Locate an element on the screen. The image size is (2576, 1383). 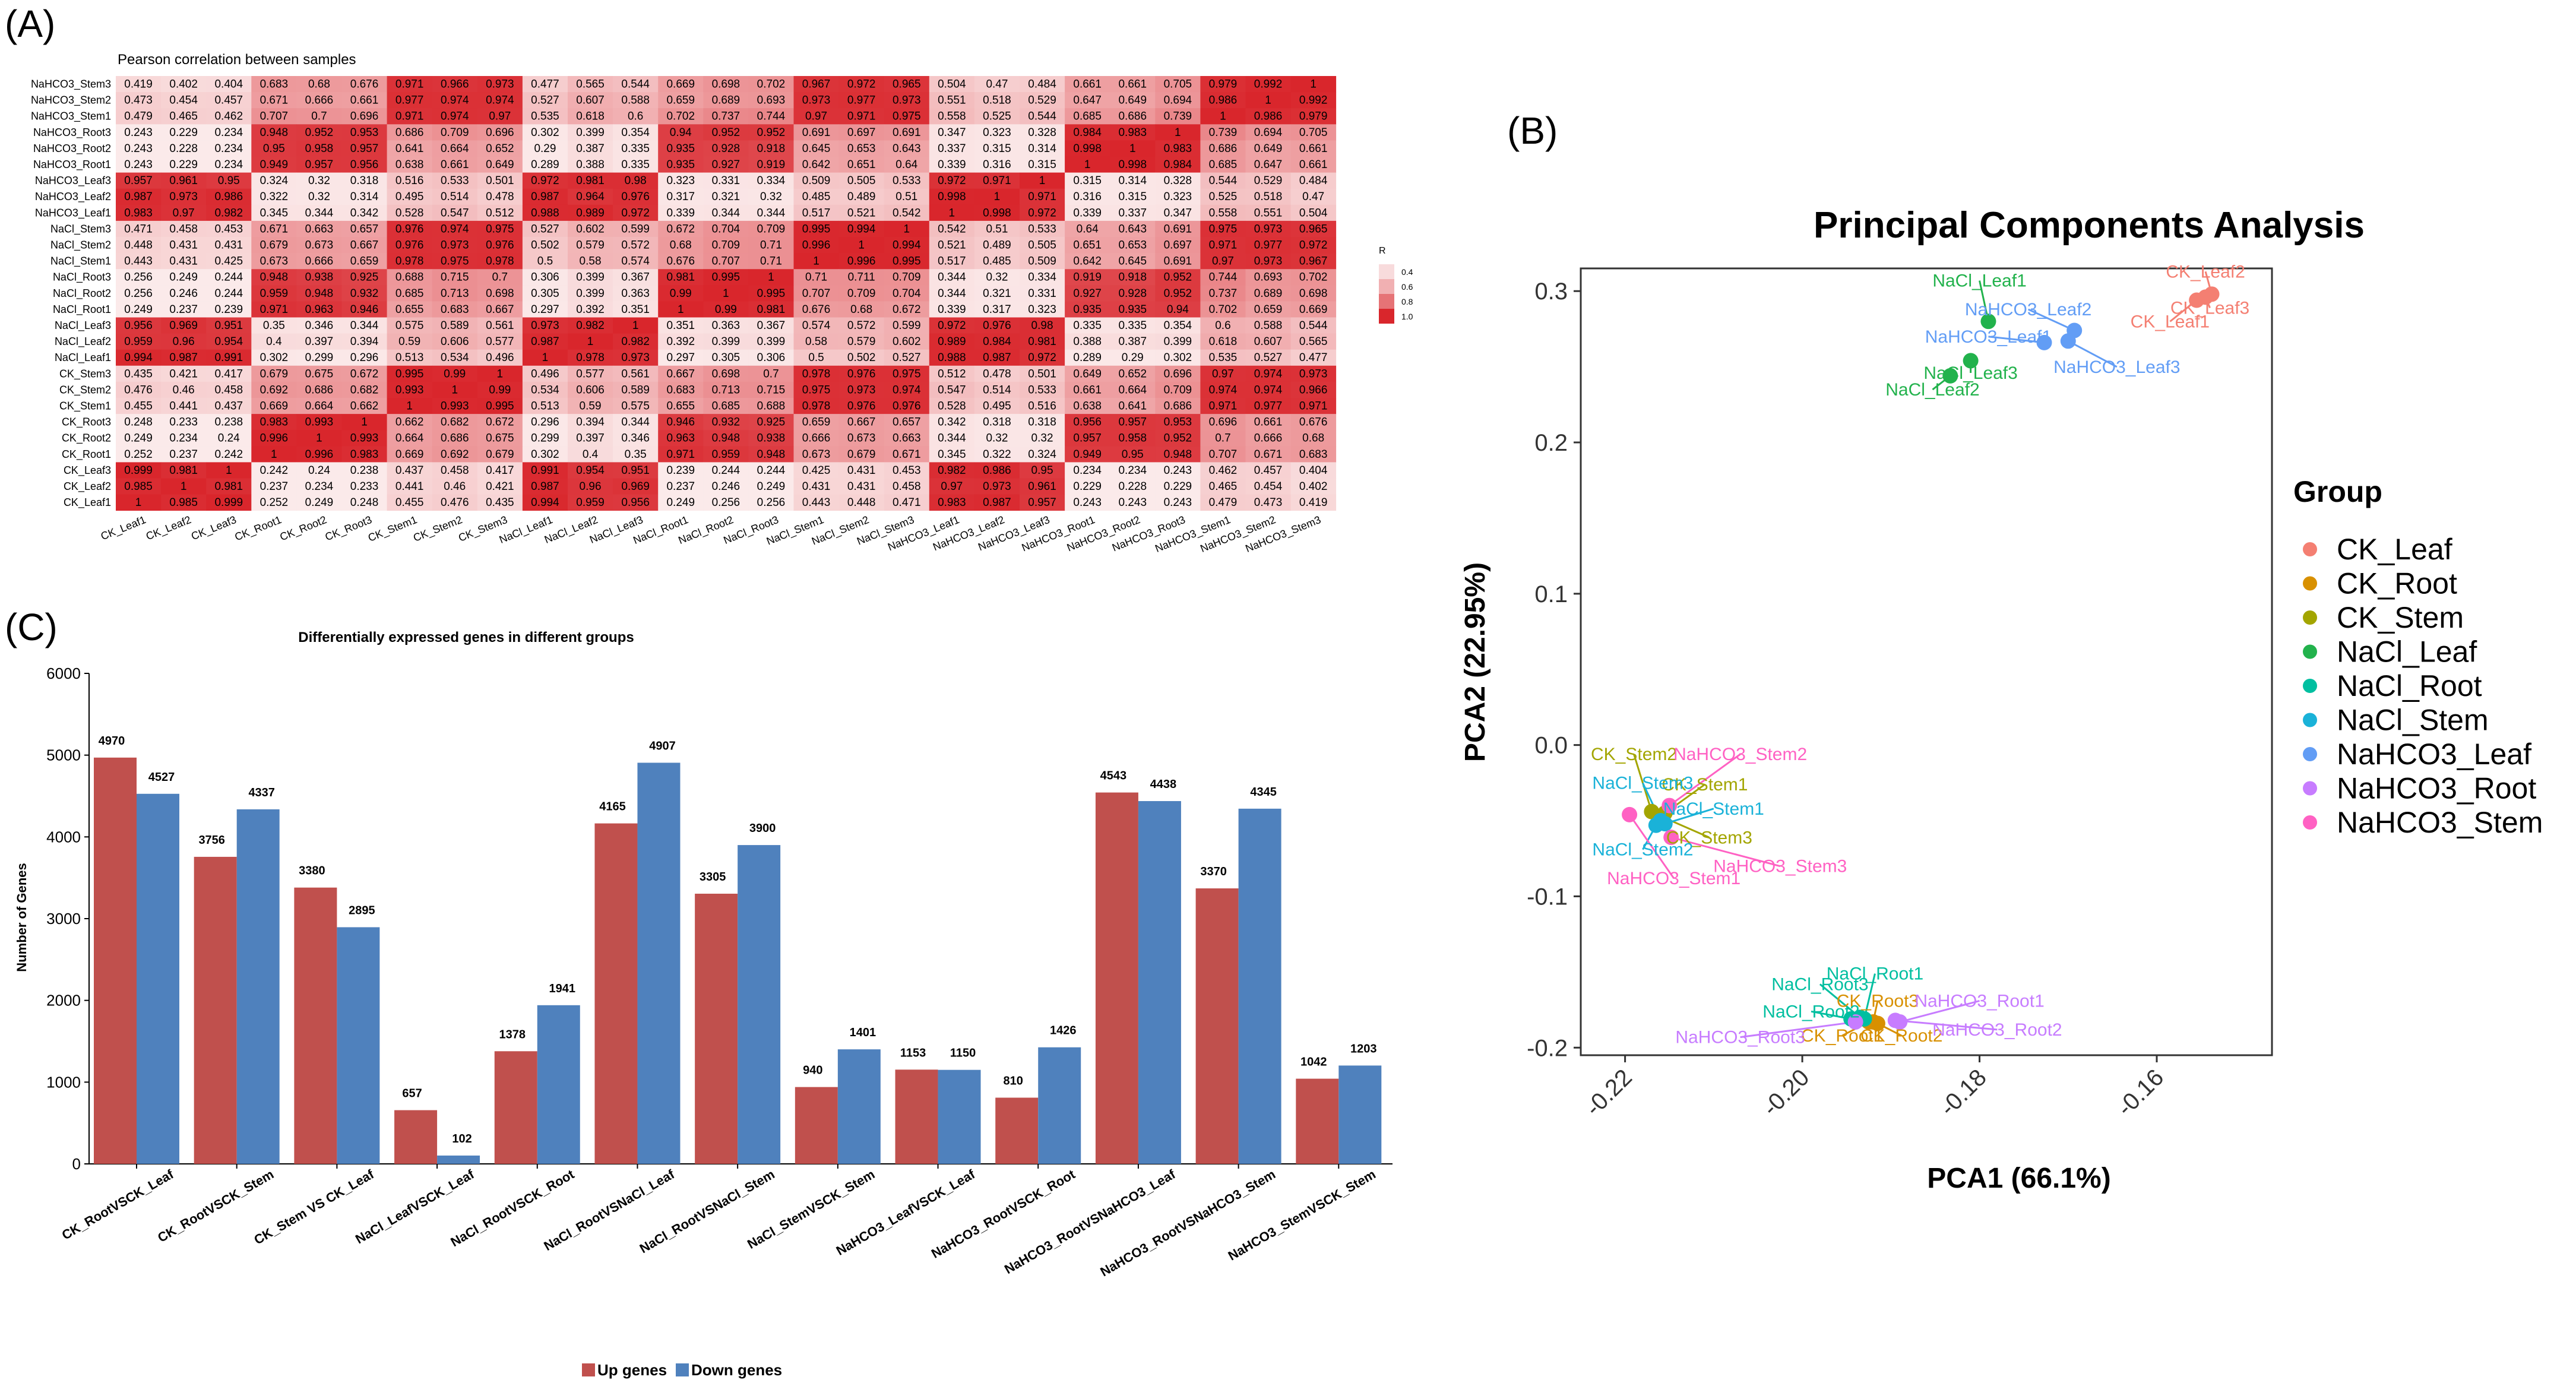
heatmap-cell-value: 0.655 is located at coordinates (409, 309).